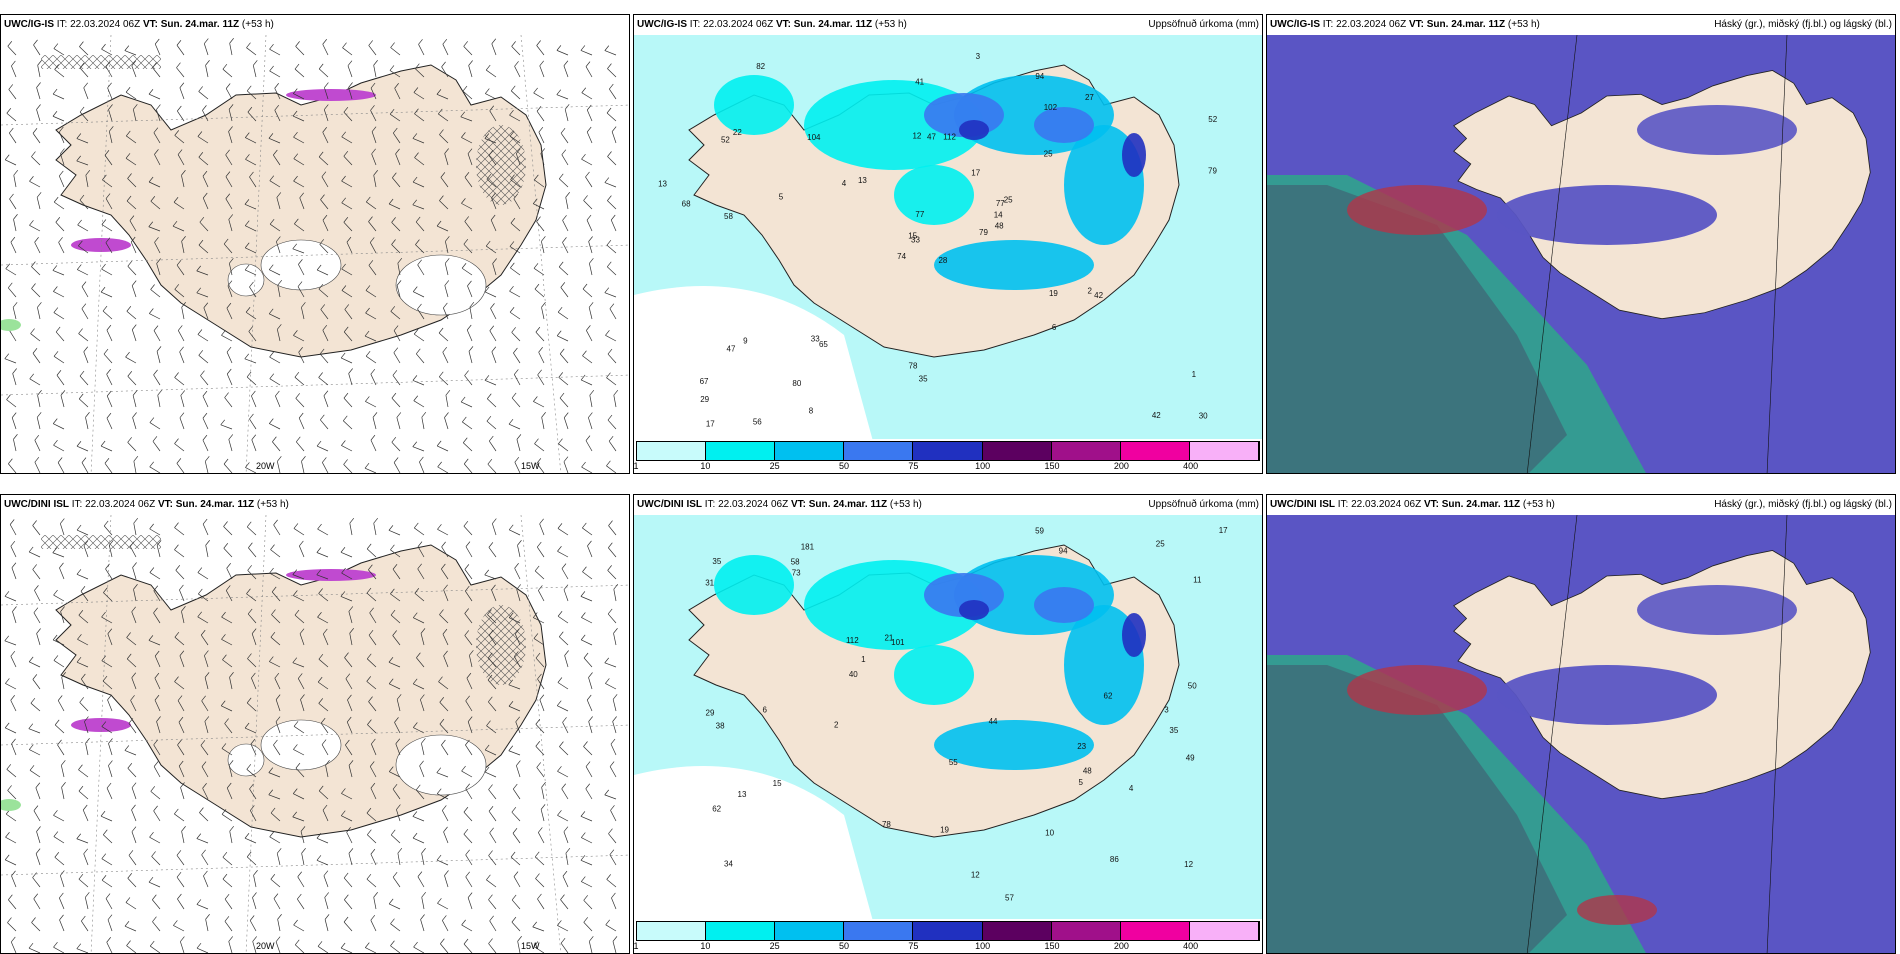 The width and height of the screenshot is (1900, 954). What do you see at coordinates (1086, 451) in the screenshot?
I see `legend-swatch` at bounding box center [1086, 451].